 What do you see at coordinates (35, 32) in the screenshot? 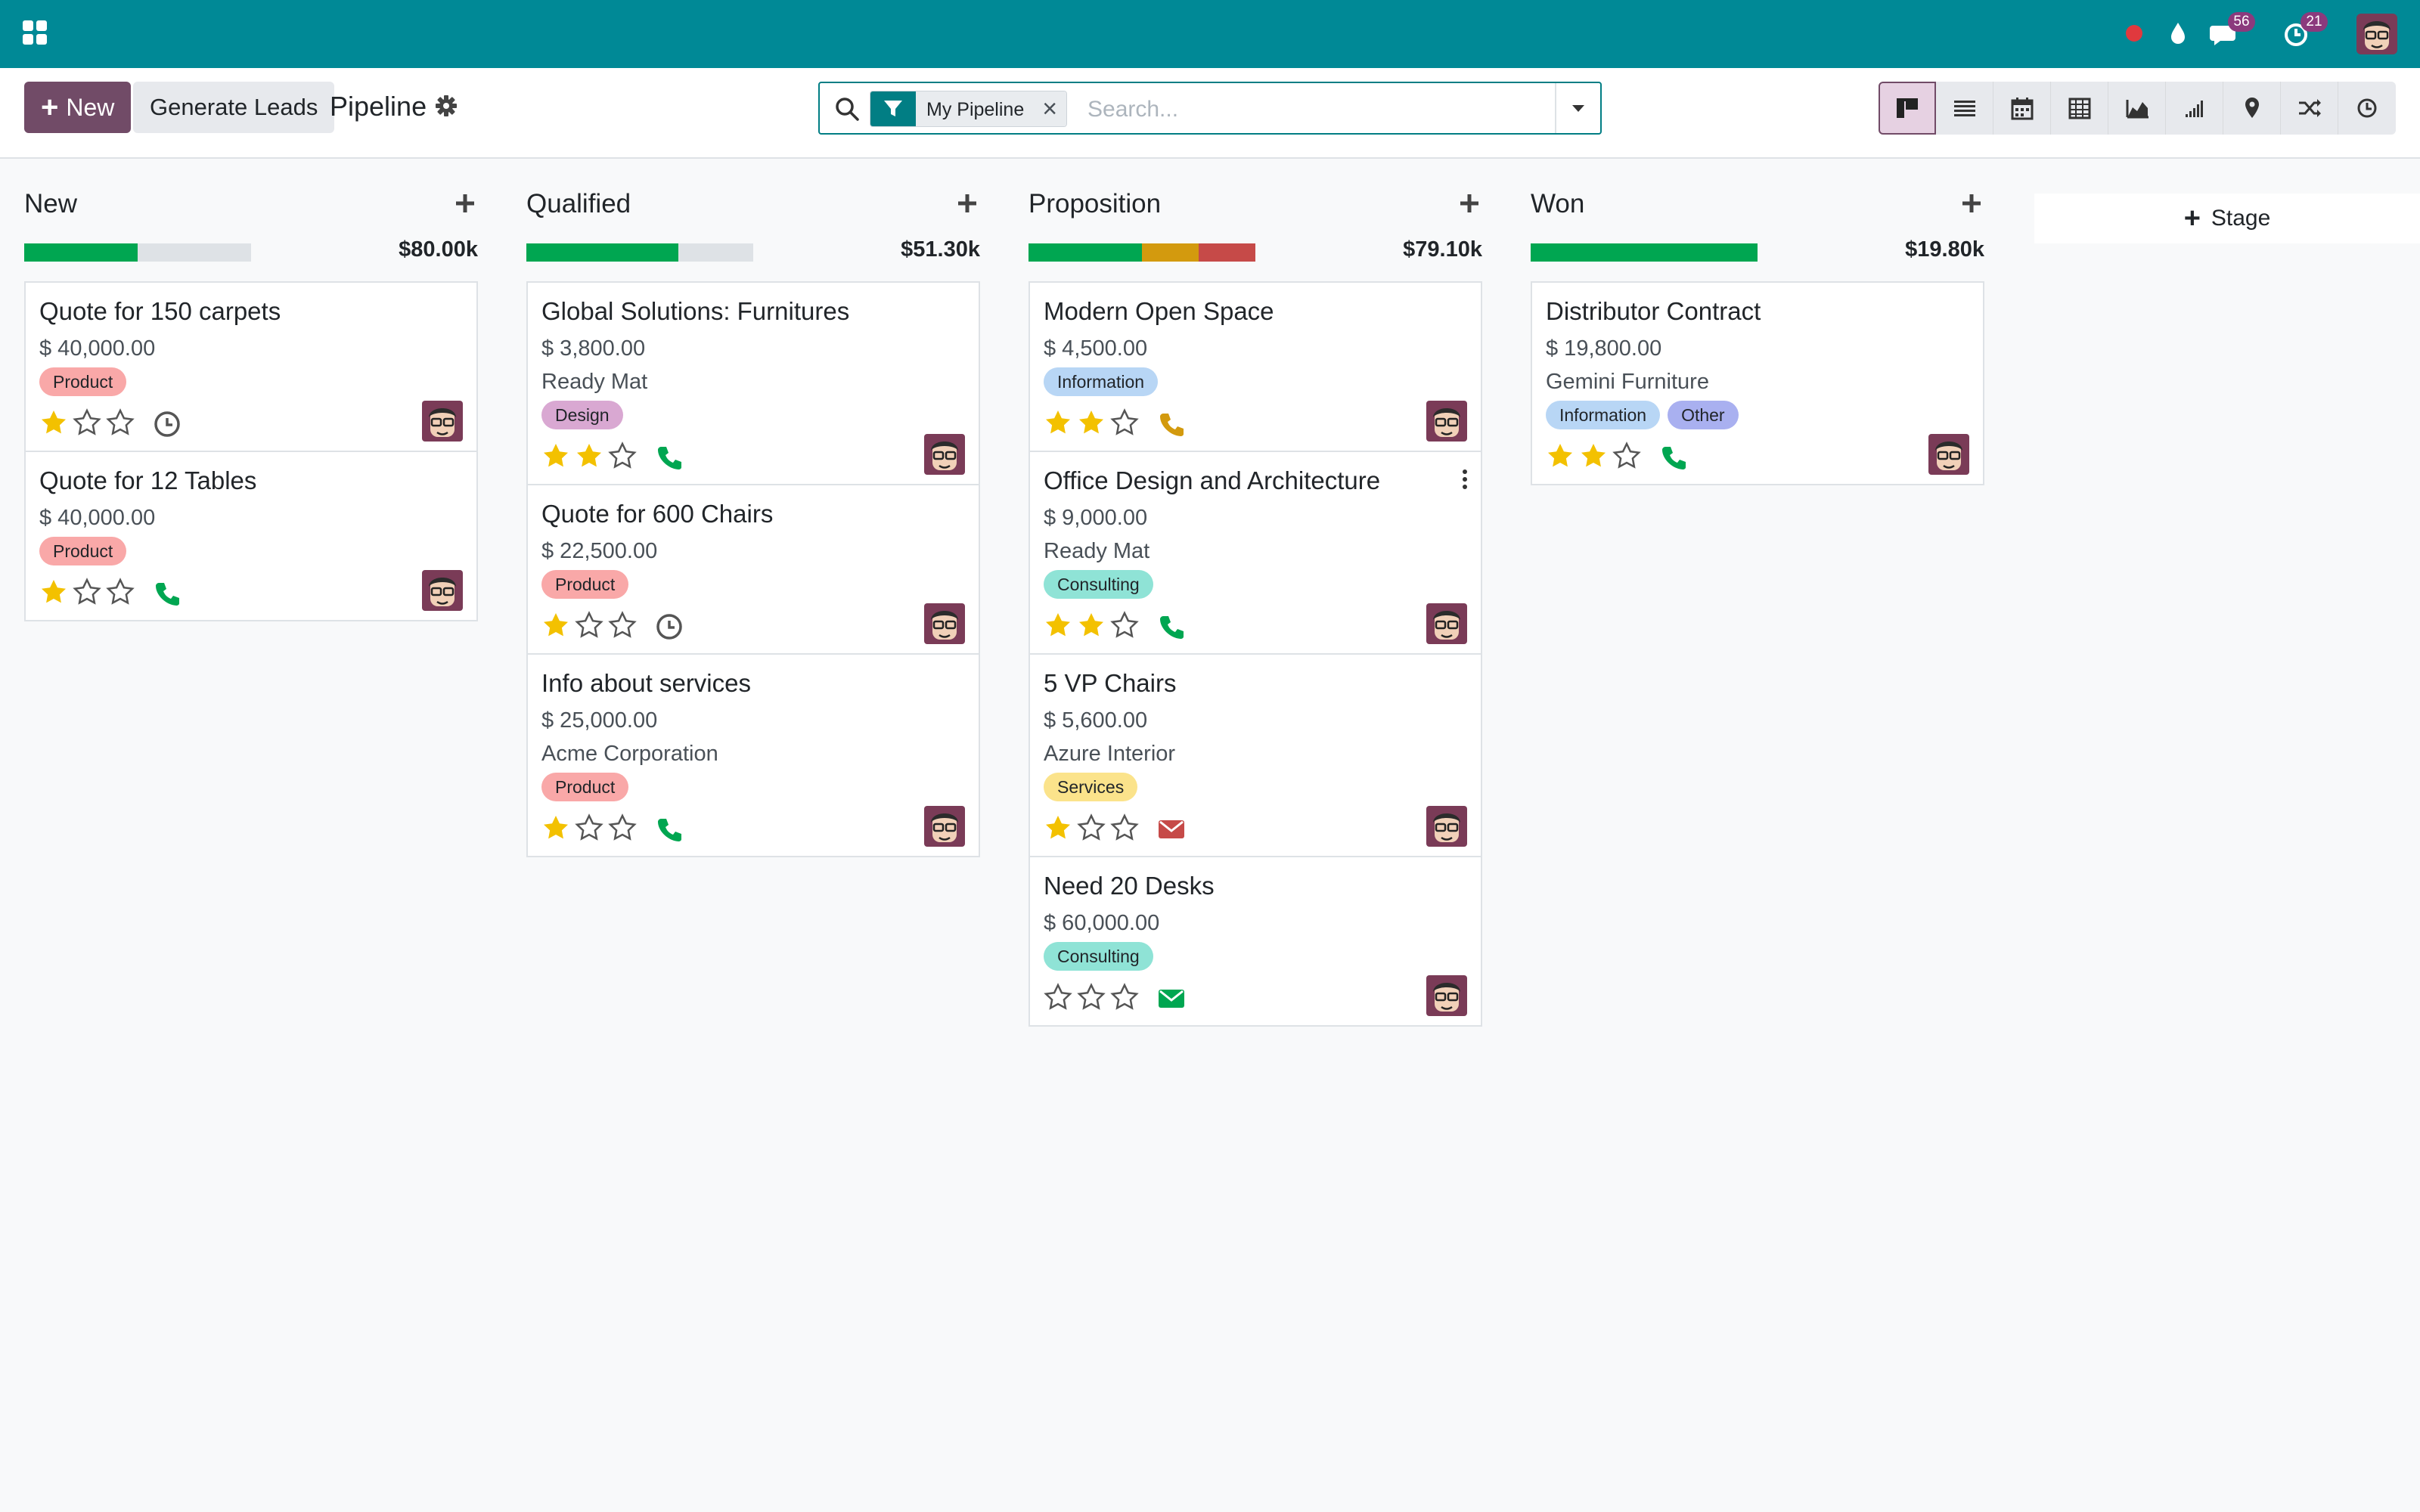
I see `apps-grid-icon` at bounding box center [35, 32].